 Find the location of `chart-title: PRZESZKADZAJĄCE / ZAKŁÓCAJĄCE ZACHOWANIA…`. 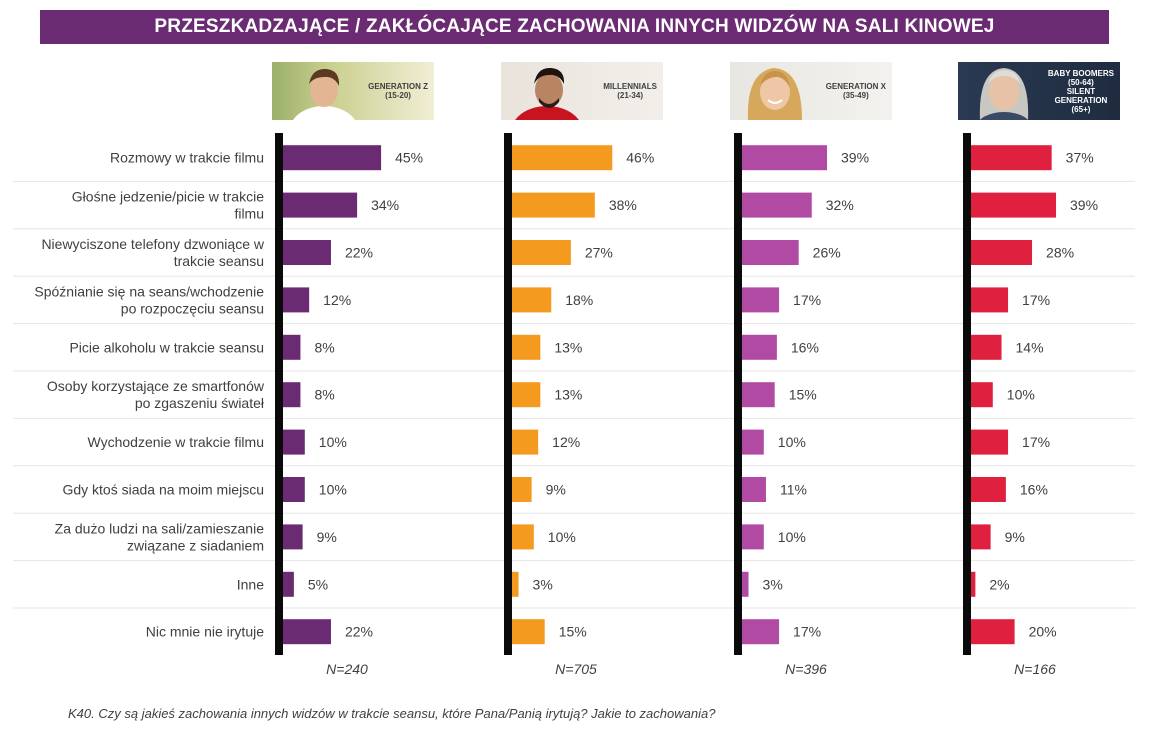

chart-title: PRZESZKADZAJĄCE / ZAKŁÓCAJĄCE ZACHOWANIA… is located at coordinates (574, 27).